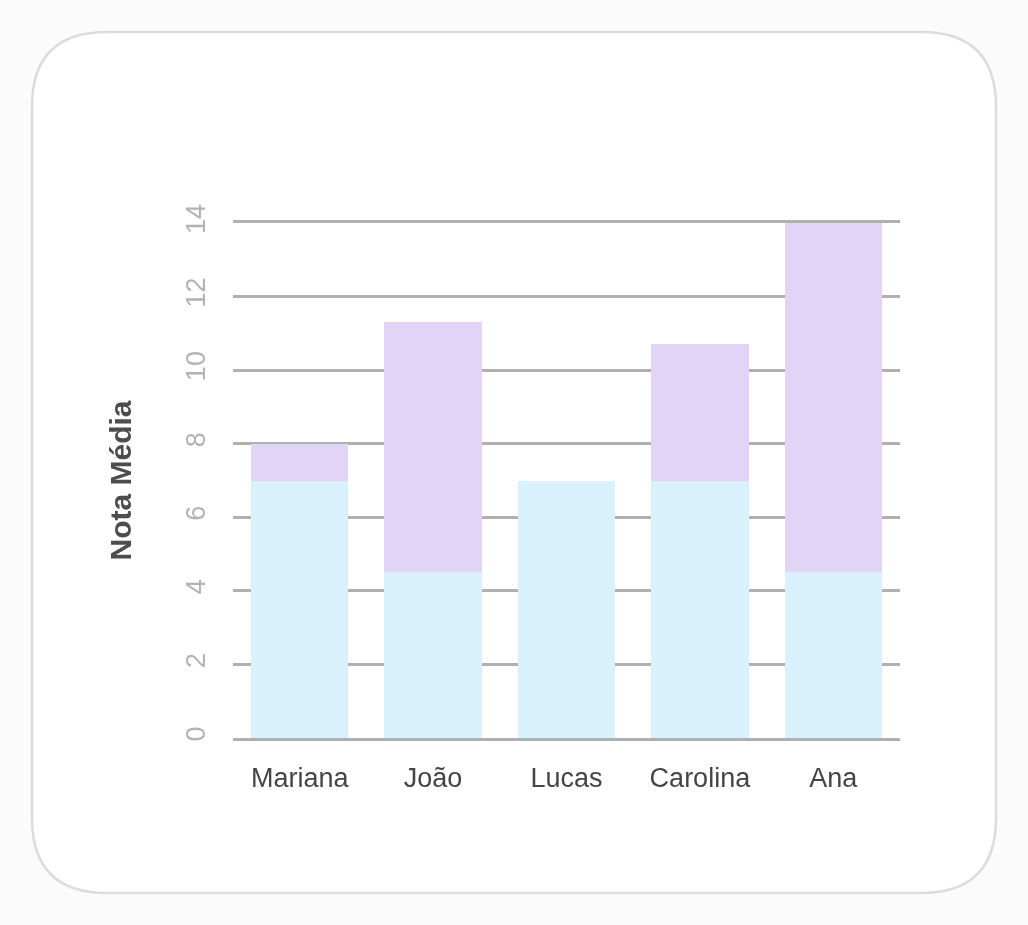  What do you see at coordinates (195, 218) in the screenshot?
I see `y-tick-label: 14` at bounding box center [195, 218].